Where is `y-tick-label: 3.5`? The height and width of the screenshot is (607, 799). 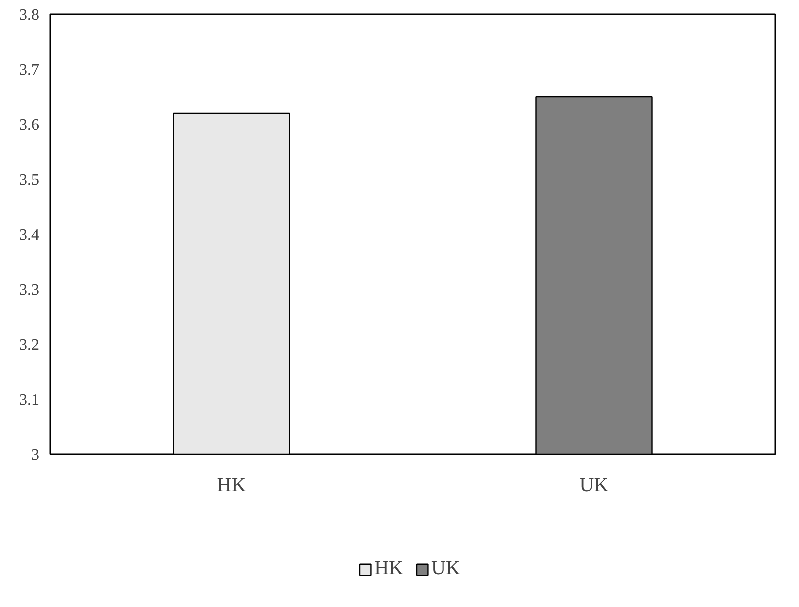 y-tick-label: 3.5 is located at coordinates (30, 180).